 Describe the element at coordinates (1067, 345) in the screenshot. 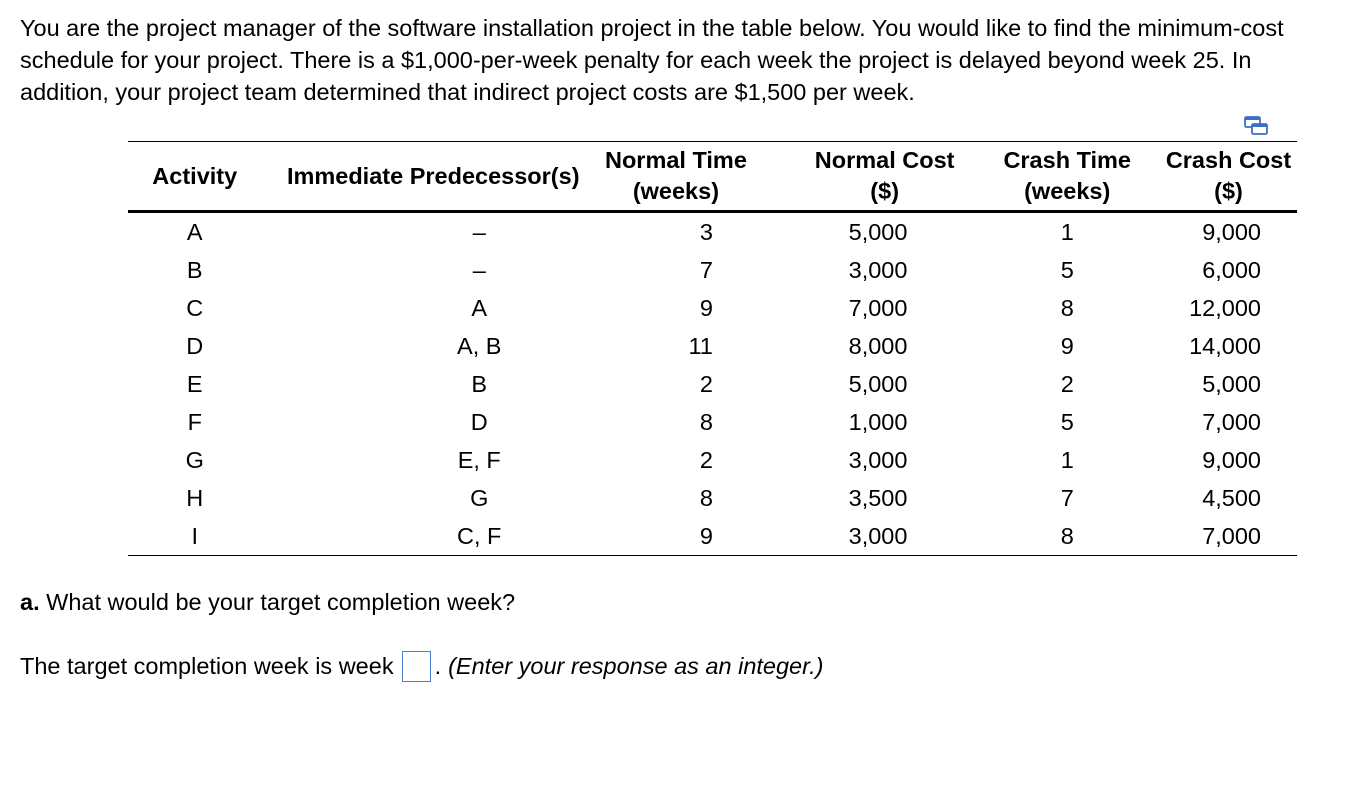

I see `cell-crash-time: 9` at that location.